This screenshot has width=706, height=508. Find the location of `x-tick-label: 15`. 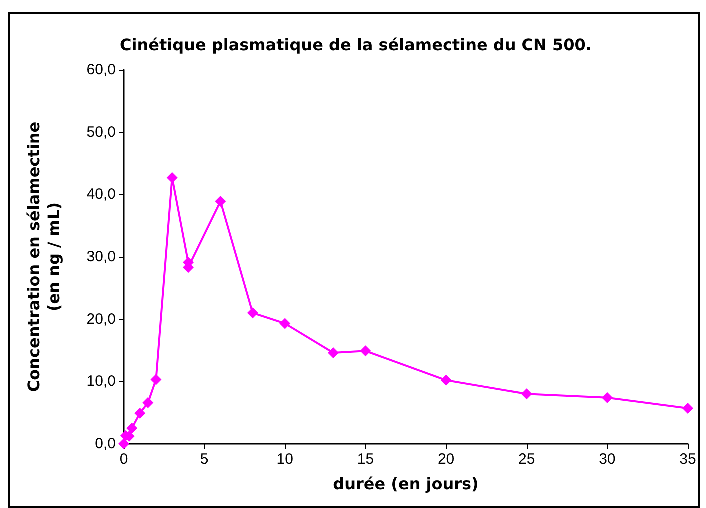

x-tick-label: 15 is located at coordinates (365, 459).